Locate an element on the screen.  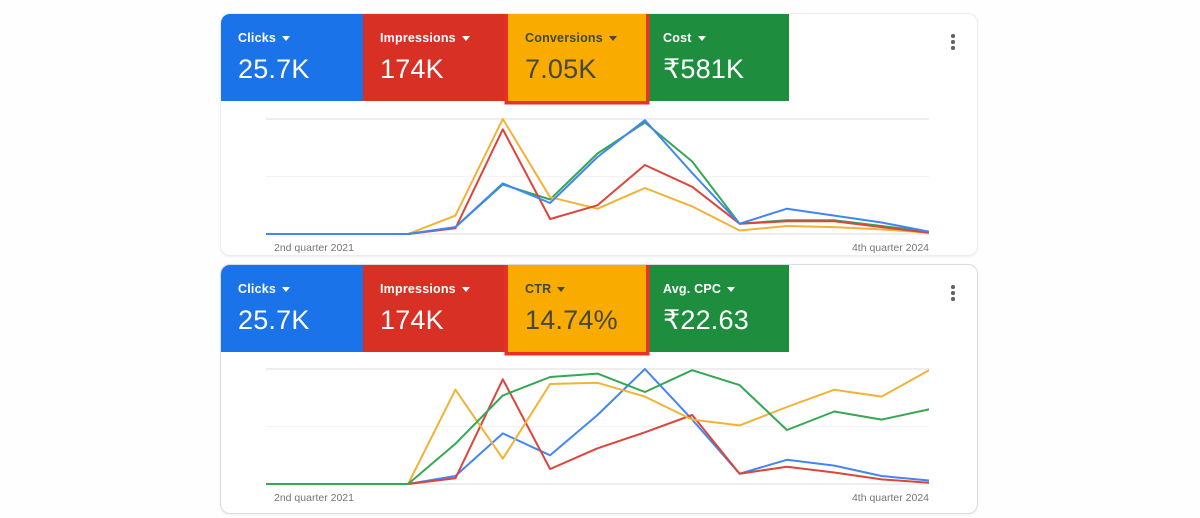
metric-dropdown: Avg. CPC is located at coordinates (718, 289).